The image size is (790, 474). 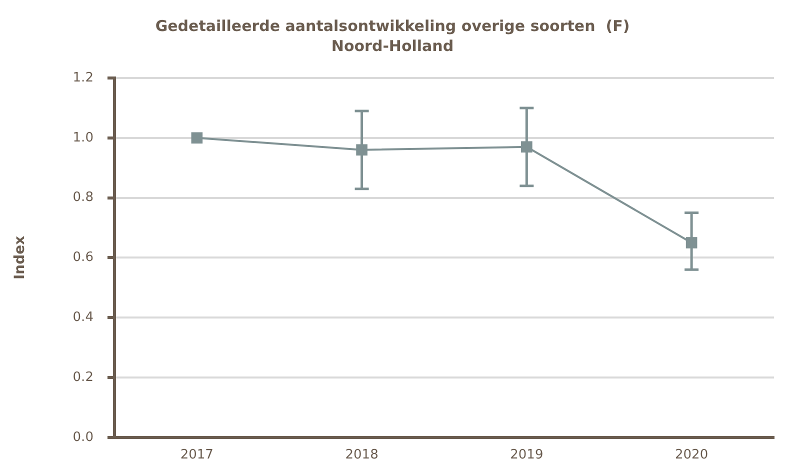 What do you see at coordinates (83, 78) in the screenshot?
I see `y-tick-label: 1.2` at bounding box center [83, 78].